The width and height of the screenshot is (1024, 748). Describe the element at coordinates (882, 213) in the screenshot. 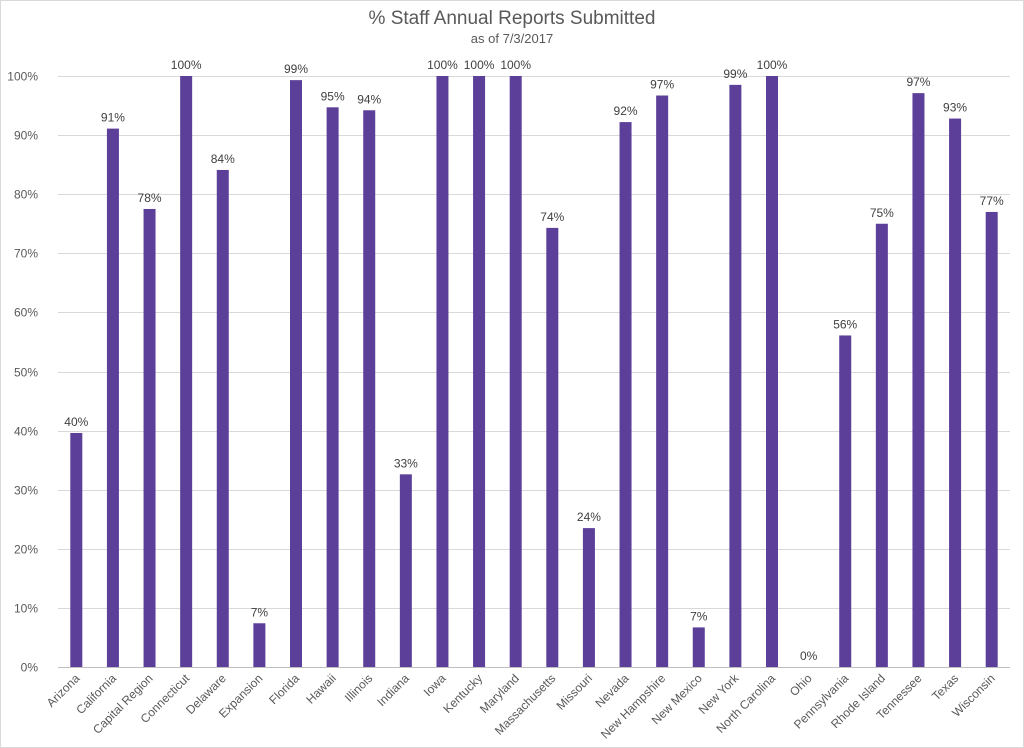

I see `data-label: 75%` at that location.